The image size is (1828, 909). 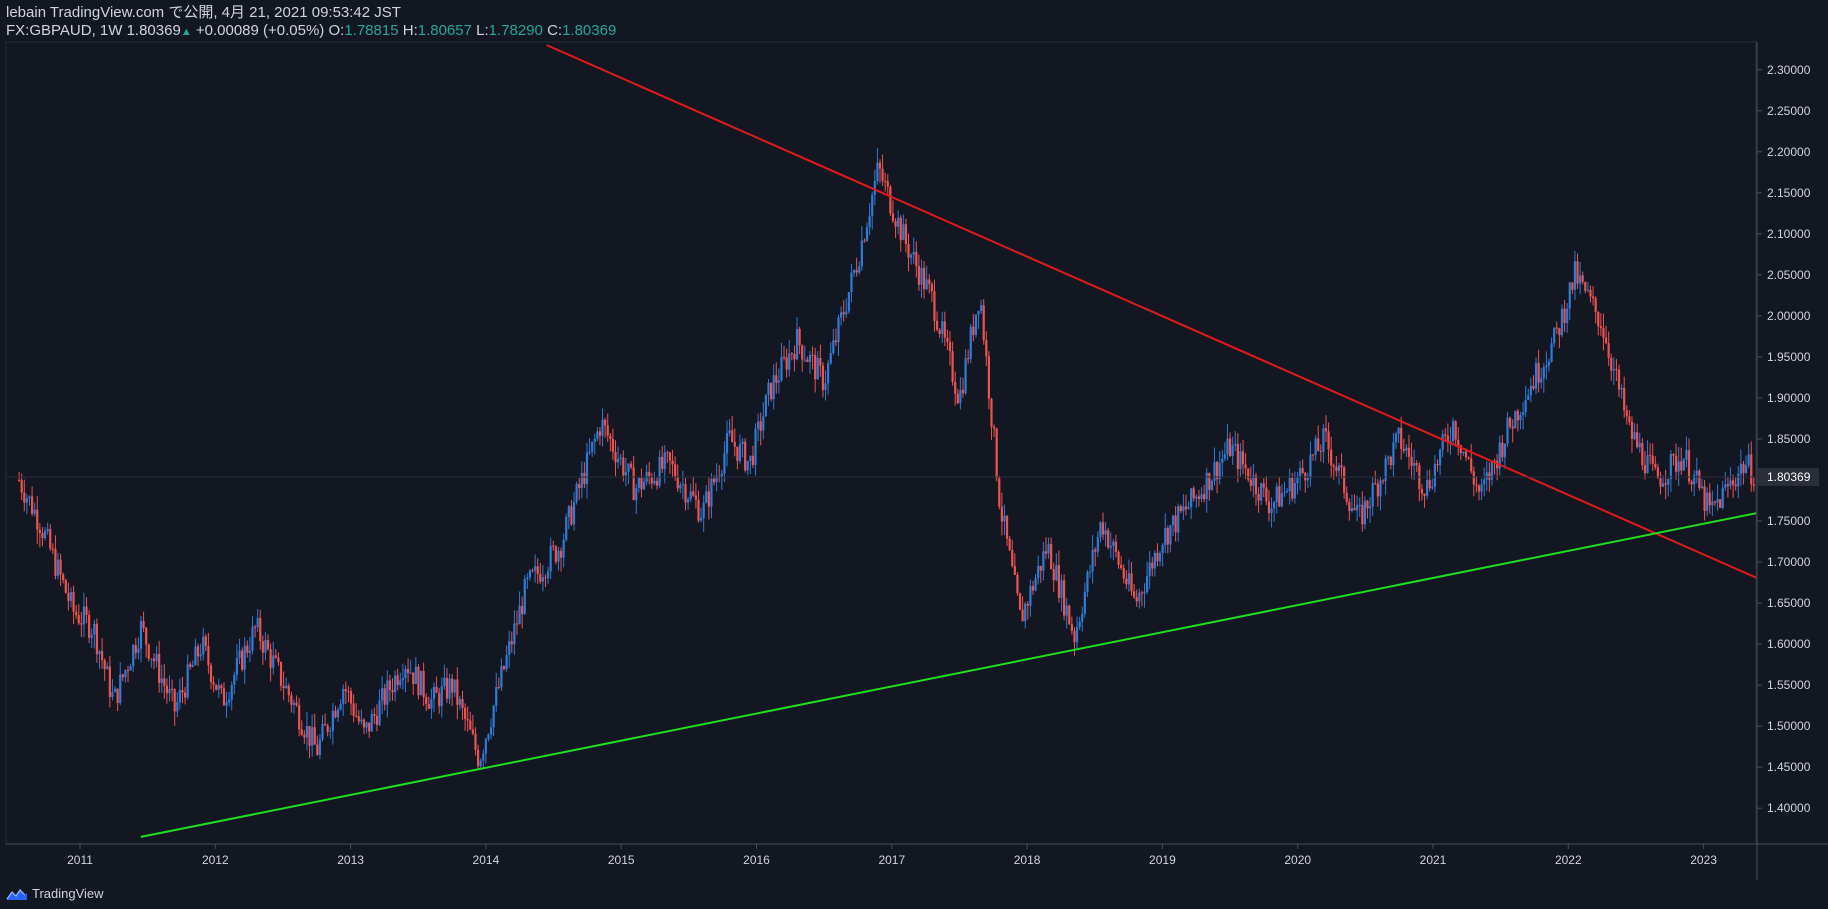 I want to click on time-tick-label: 2020, so click(x=1297, y=860).